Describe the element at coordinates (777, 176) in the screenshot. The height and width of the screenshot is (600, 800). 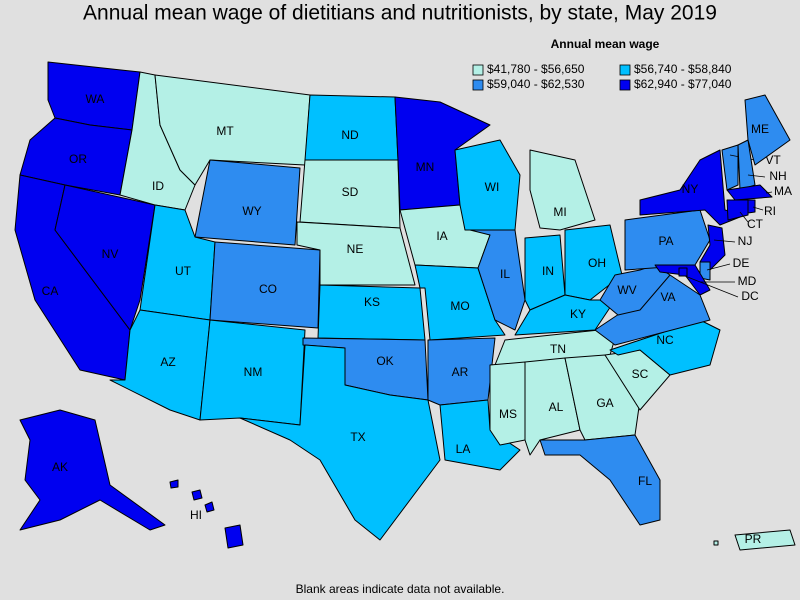
I see `state-label: NH` at that location.